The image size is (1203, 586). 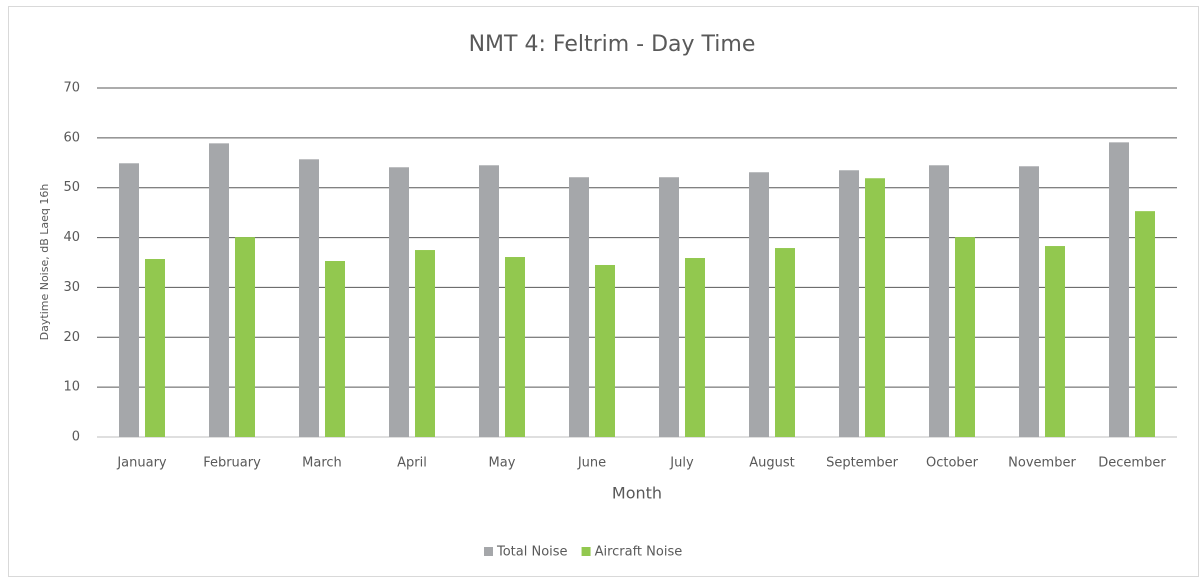 I want to click on x-axis-label: Month, so click(x=637, y=493).